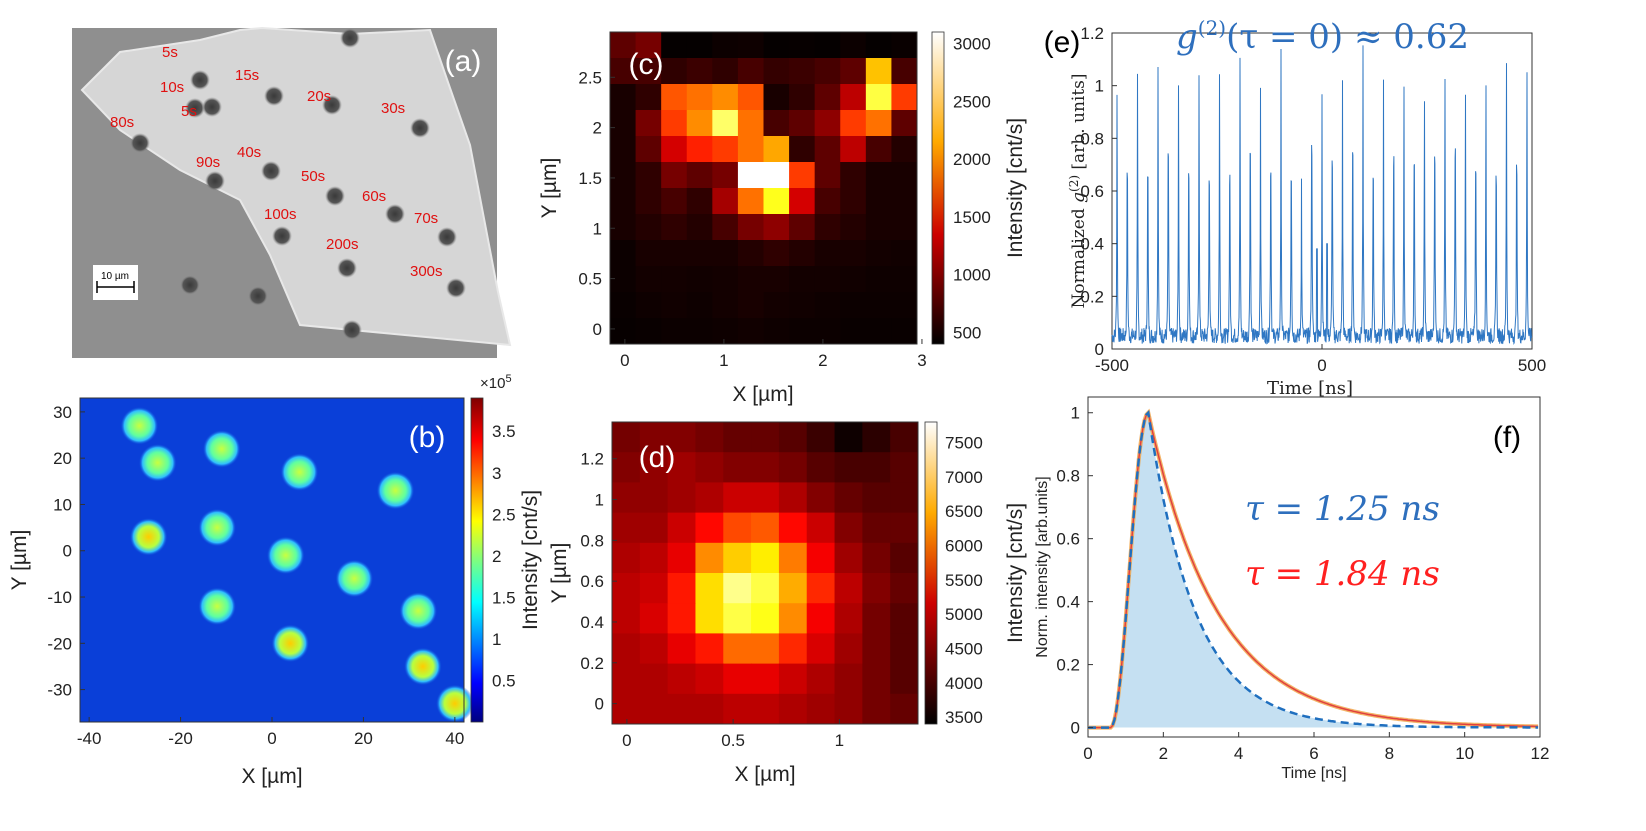 Image resolution: width=1646 pixels, height=831 pixels. I want to click on tau-blue-annotation: τ = 1.25 ns, so click(1342, 509).